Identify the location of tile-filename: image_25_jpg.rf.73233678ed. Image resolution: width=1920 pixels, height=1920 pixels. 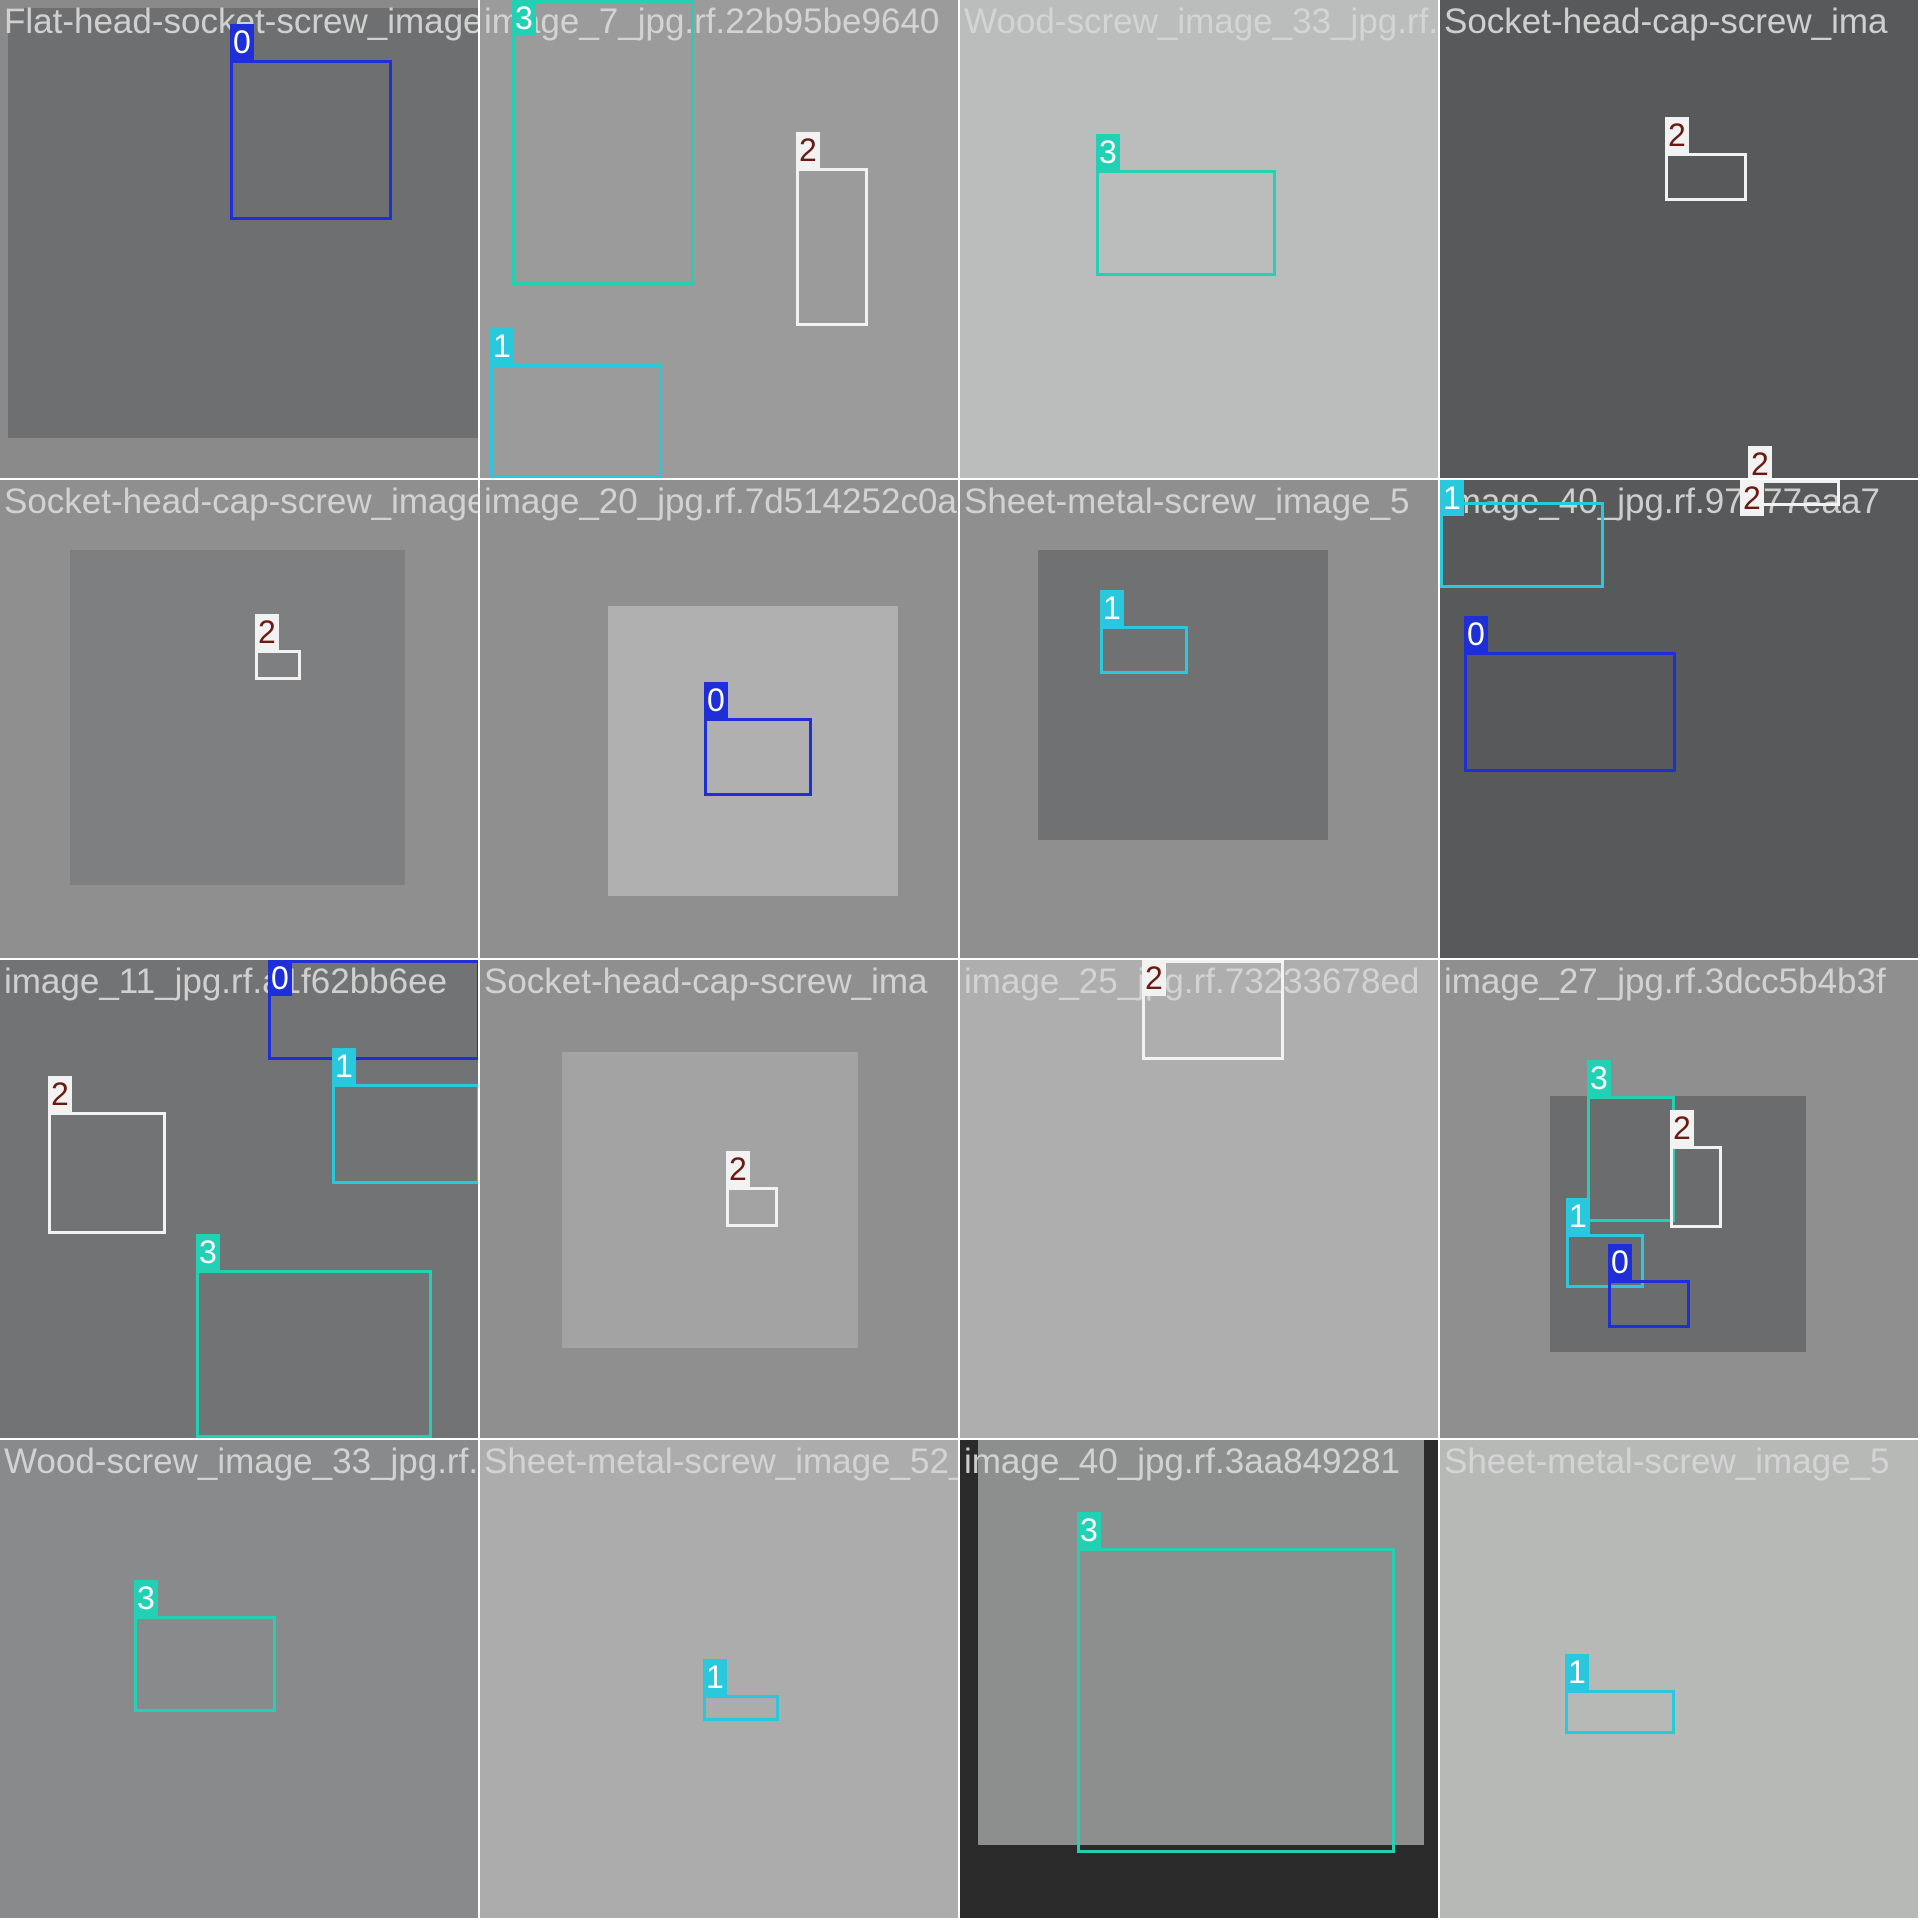
(1192, 981).